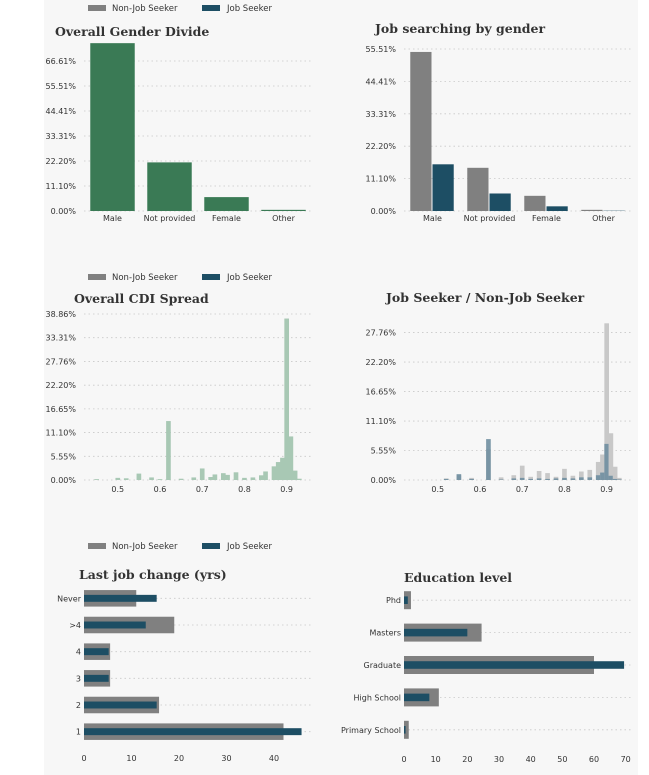 Image resolution: width=649 pixels, height=775 pixels. Describe the element at coordinates (393, 600) in the screenshot. I see `y-tick-label: Phd` at that location.